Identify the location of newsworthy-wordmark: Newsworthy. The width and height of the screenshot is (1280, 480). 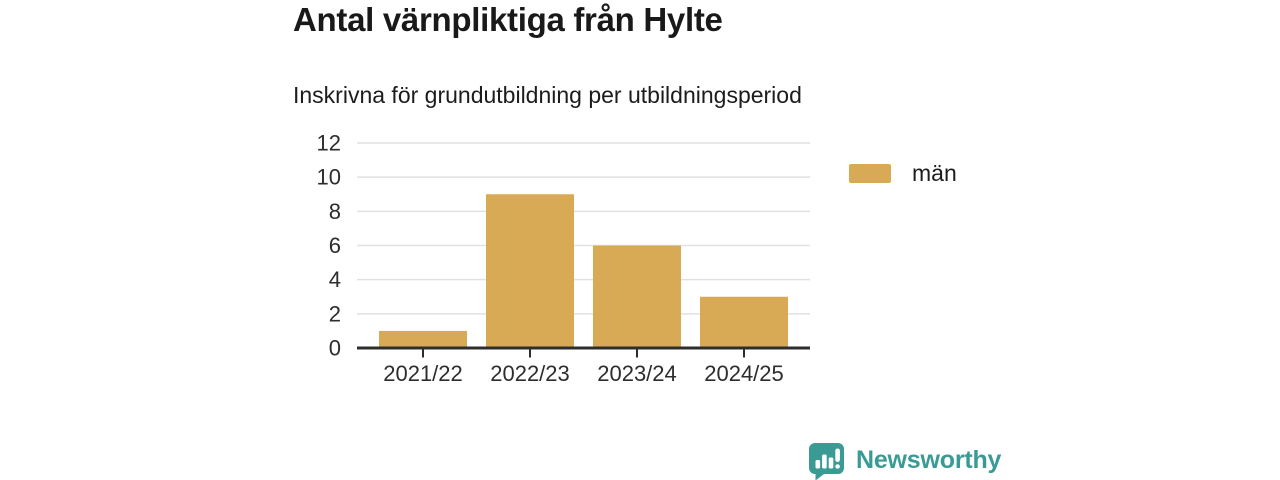
(929, 459).